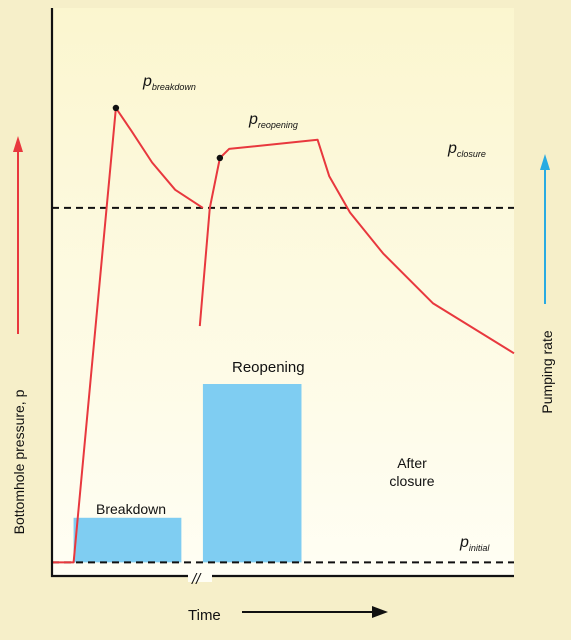 Image resolution: width=571 pixels, height=640 pixels. I want to click on bar-label-breakdown: Breakdown, so click(131, 509).